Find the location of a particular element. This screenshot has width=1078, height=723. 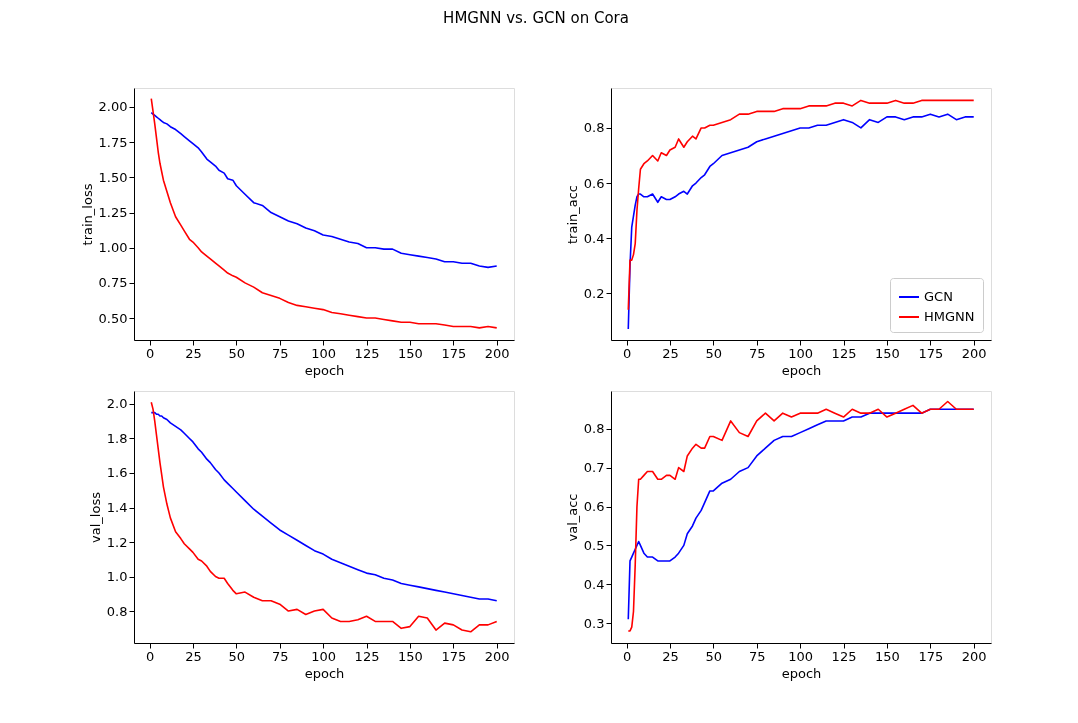

y-tick-label: 0.5 is located at coordinates (594, 545).